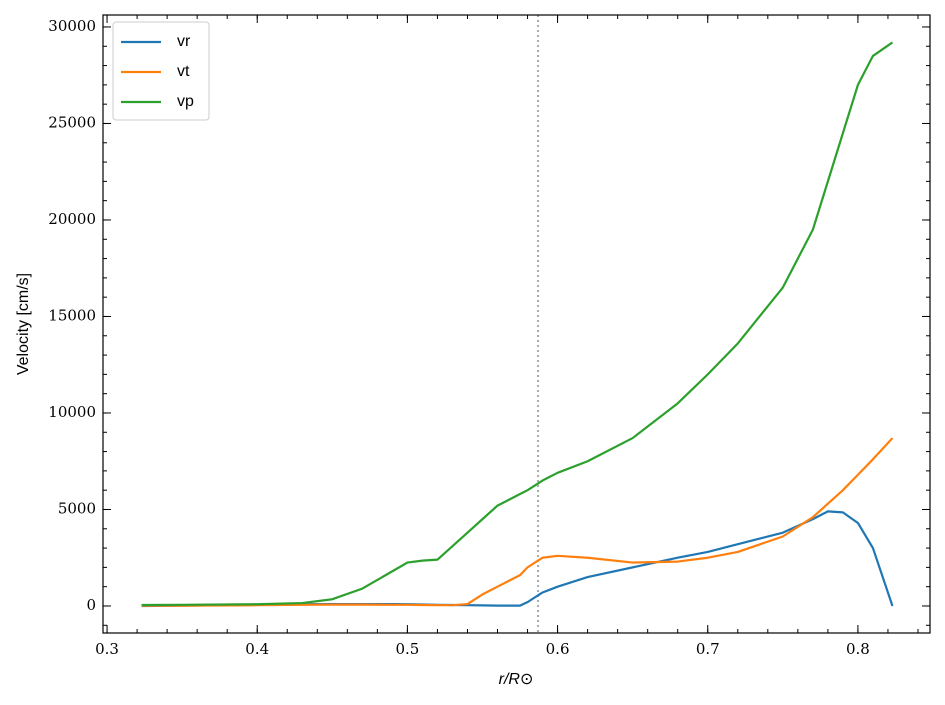  What do you see at coordinates (183, 71) in the screenshot?
I see `legend-label: vt` at bounding box center [183, 71].